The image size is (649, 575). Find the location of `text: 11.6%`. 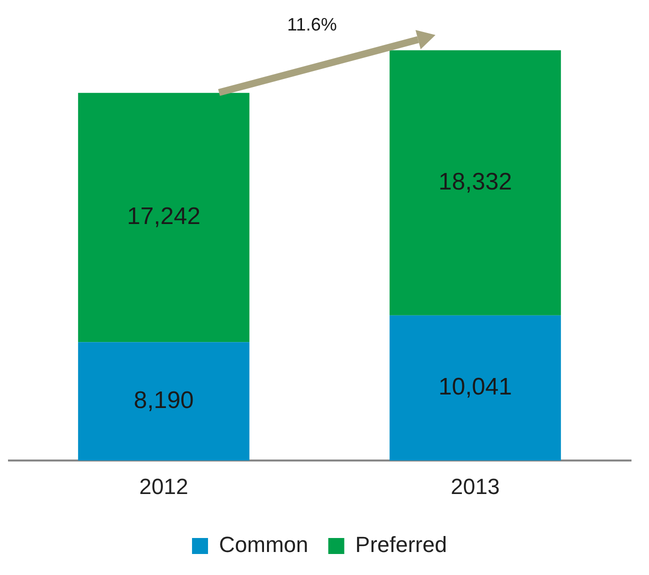

text: 11.6% is located at coordinates (312, 24).